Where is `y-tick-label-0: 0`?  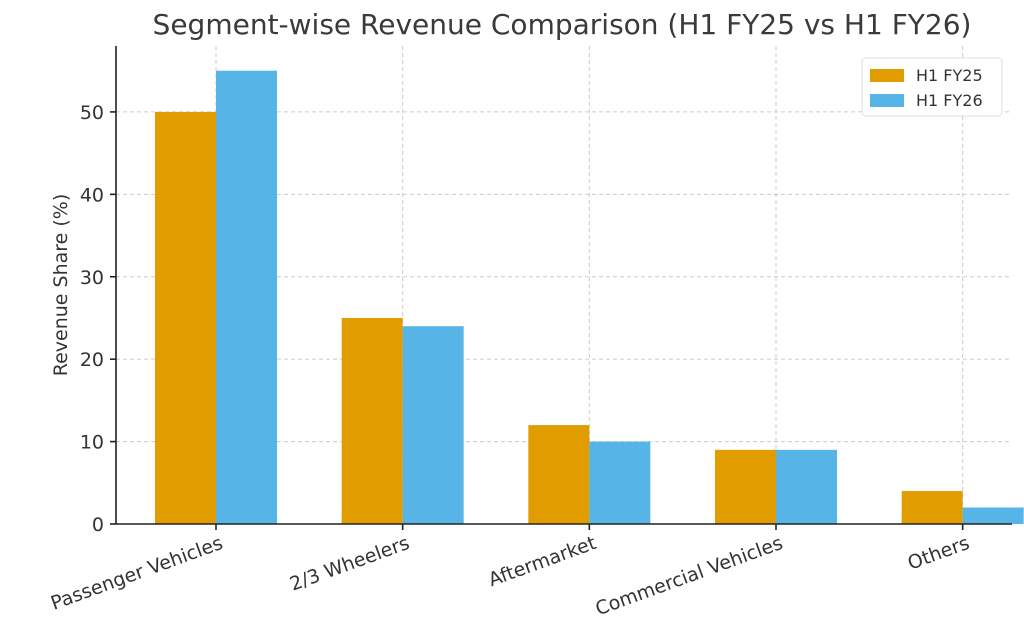 y-tick-label-0: 0 is located at coordinates (98, 525).